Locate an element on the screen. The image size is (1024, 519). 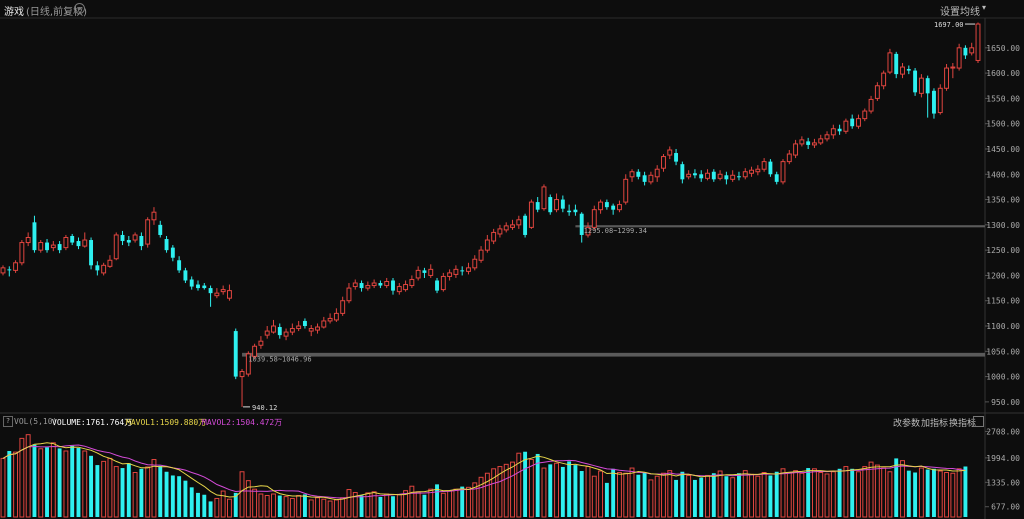
grid-icon is located at coordinates (978, 421).